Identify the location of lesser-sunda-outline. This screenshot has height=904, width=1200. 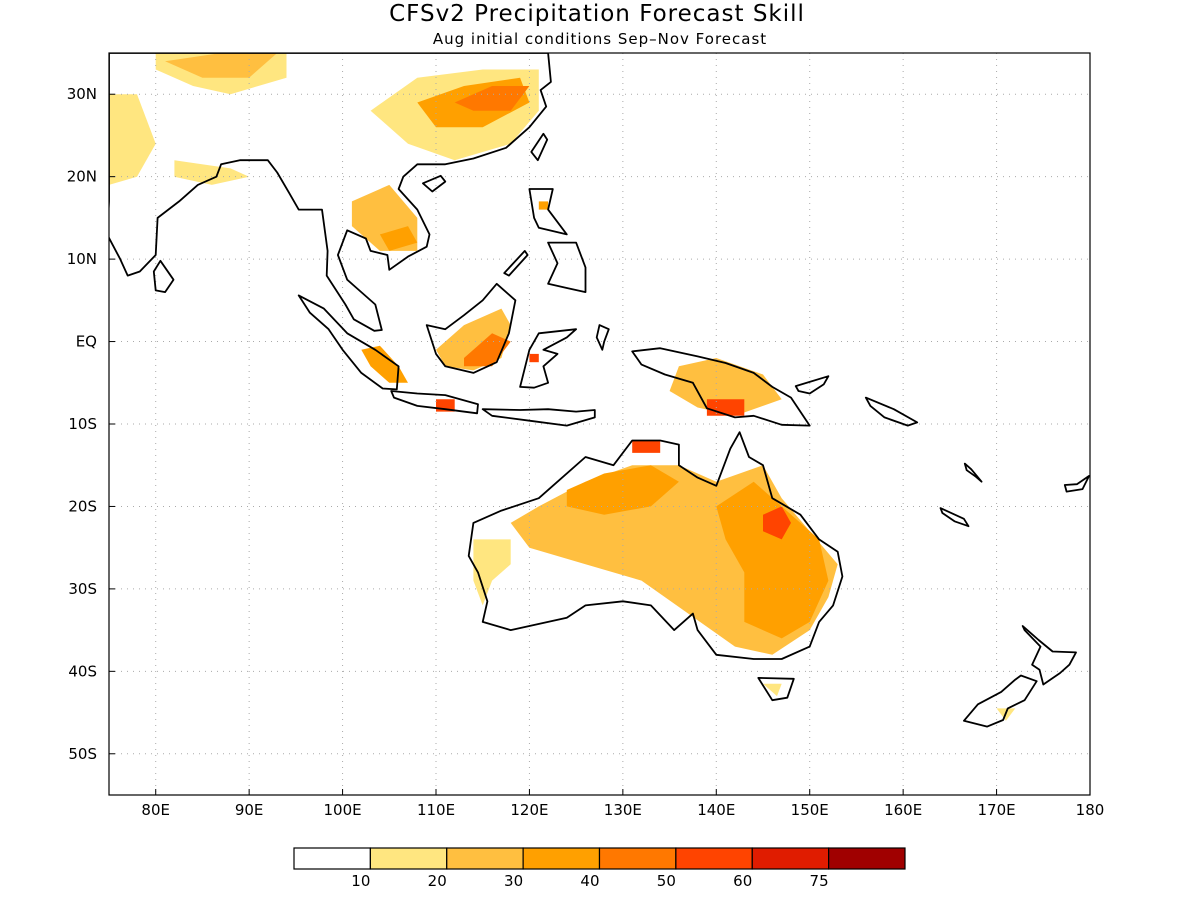
(538, 417).